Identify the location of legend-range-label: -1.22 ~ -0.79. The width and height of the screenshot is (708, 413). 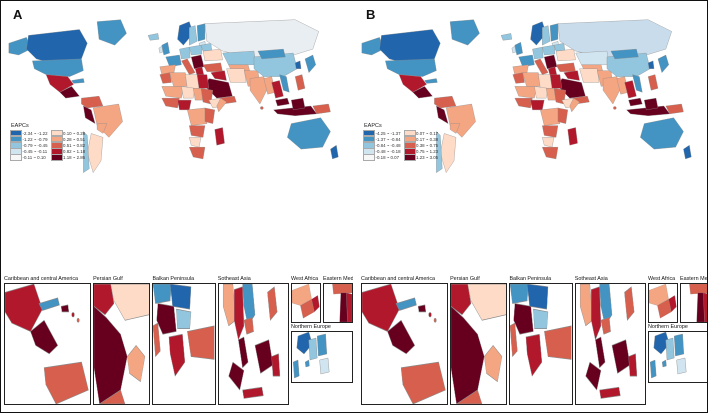
(35, 139).